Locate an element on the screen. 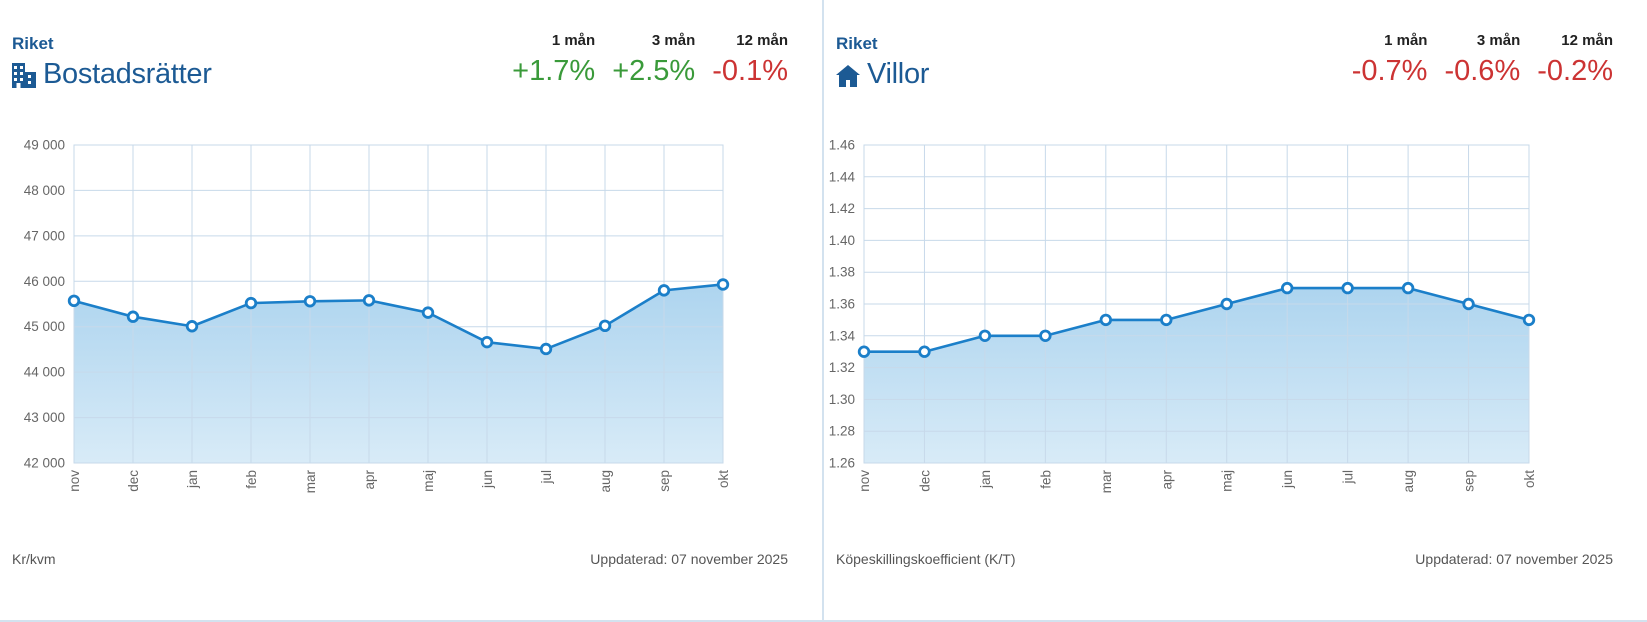 The width and height of the screenshot is (1647, 622). stat-value: -0.2% is located at coordinates (1575, 71).